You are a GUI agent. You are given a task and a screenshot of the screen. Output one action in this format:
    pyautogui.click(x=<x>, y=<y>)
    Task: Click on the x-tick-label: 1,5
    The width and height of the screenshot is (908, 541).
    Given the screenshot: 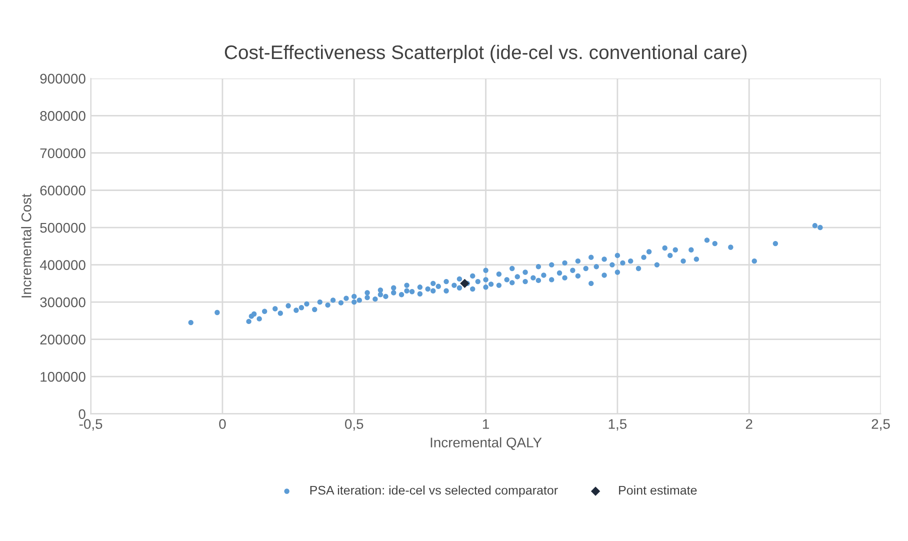 What is the action you would take?
    pyautogui.click(x=617, y=425)
    